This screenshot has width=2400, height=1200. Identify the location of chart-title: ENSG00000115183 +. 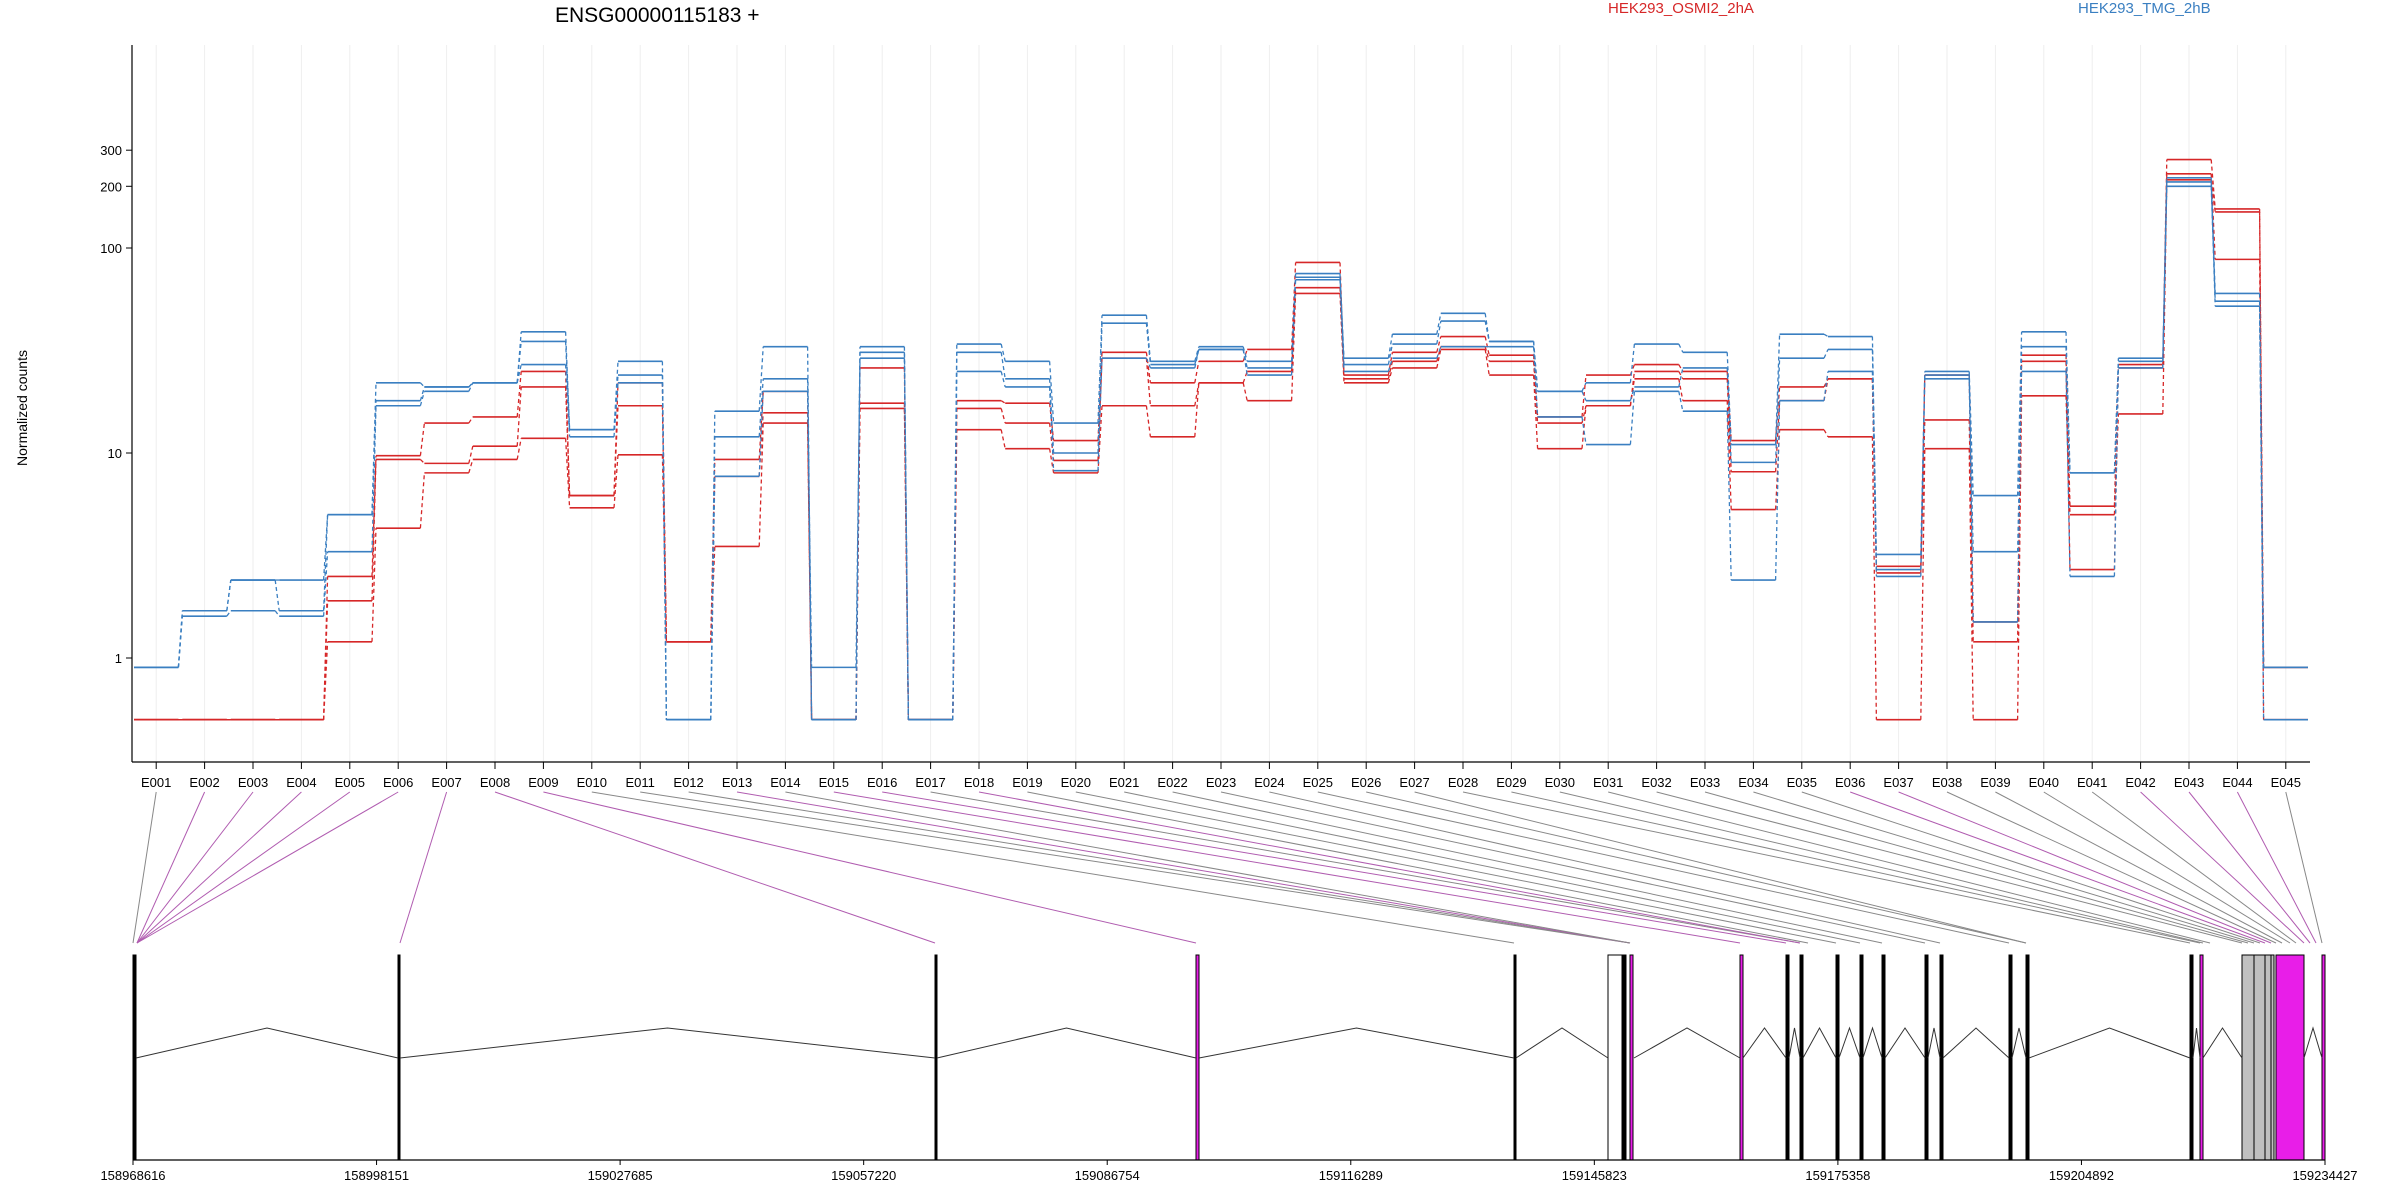
(657, 15).